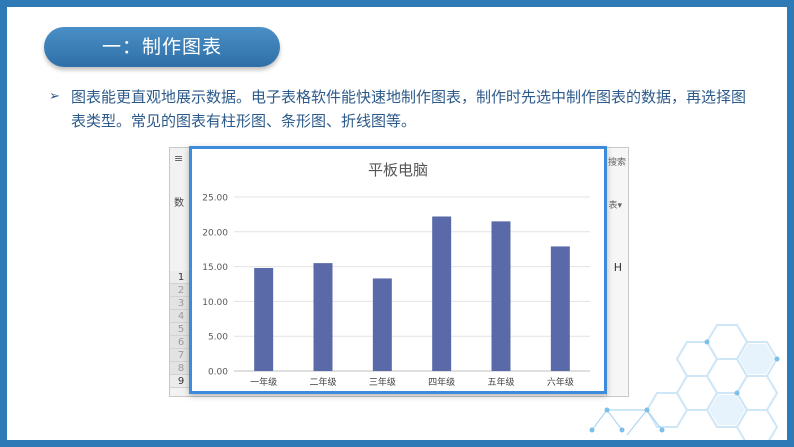  I want to click on row-number: 8, so click(181, 368).